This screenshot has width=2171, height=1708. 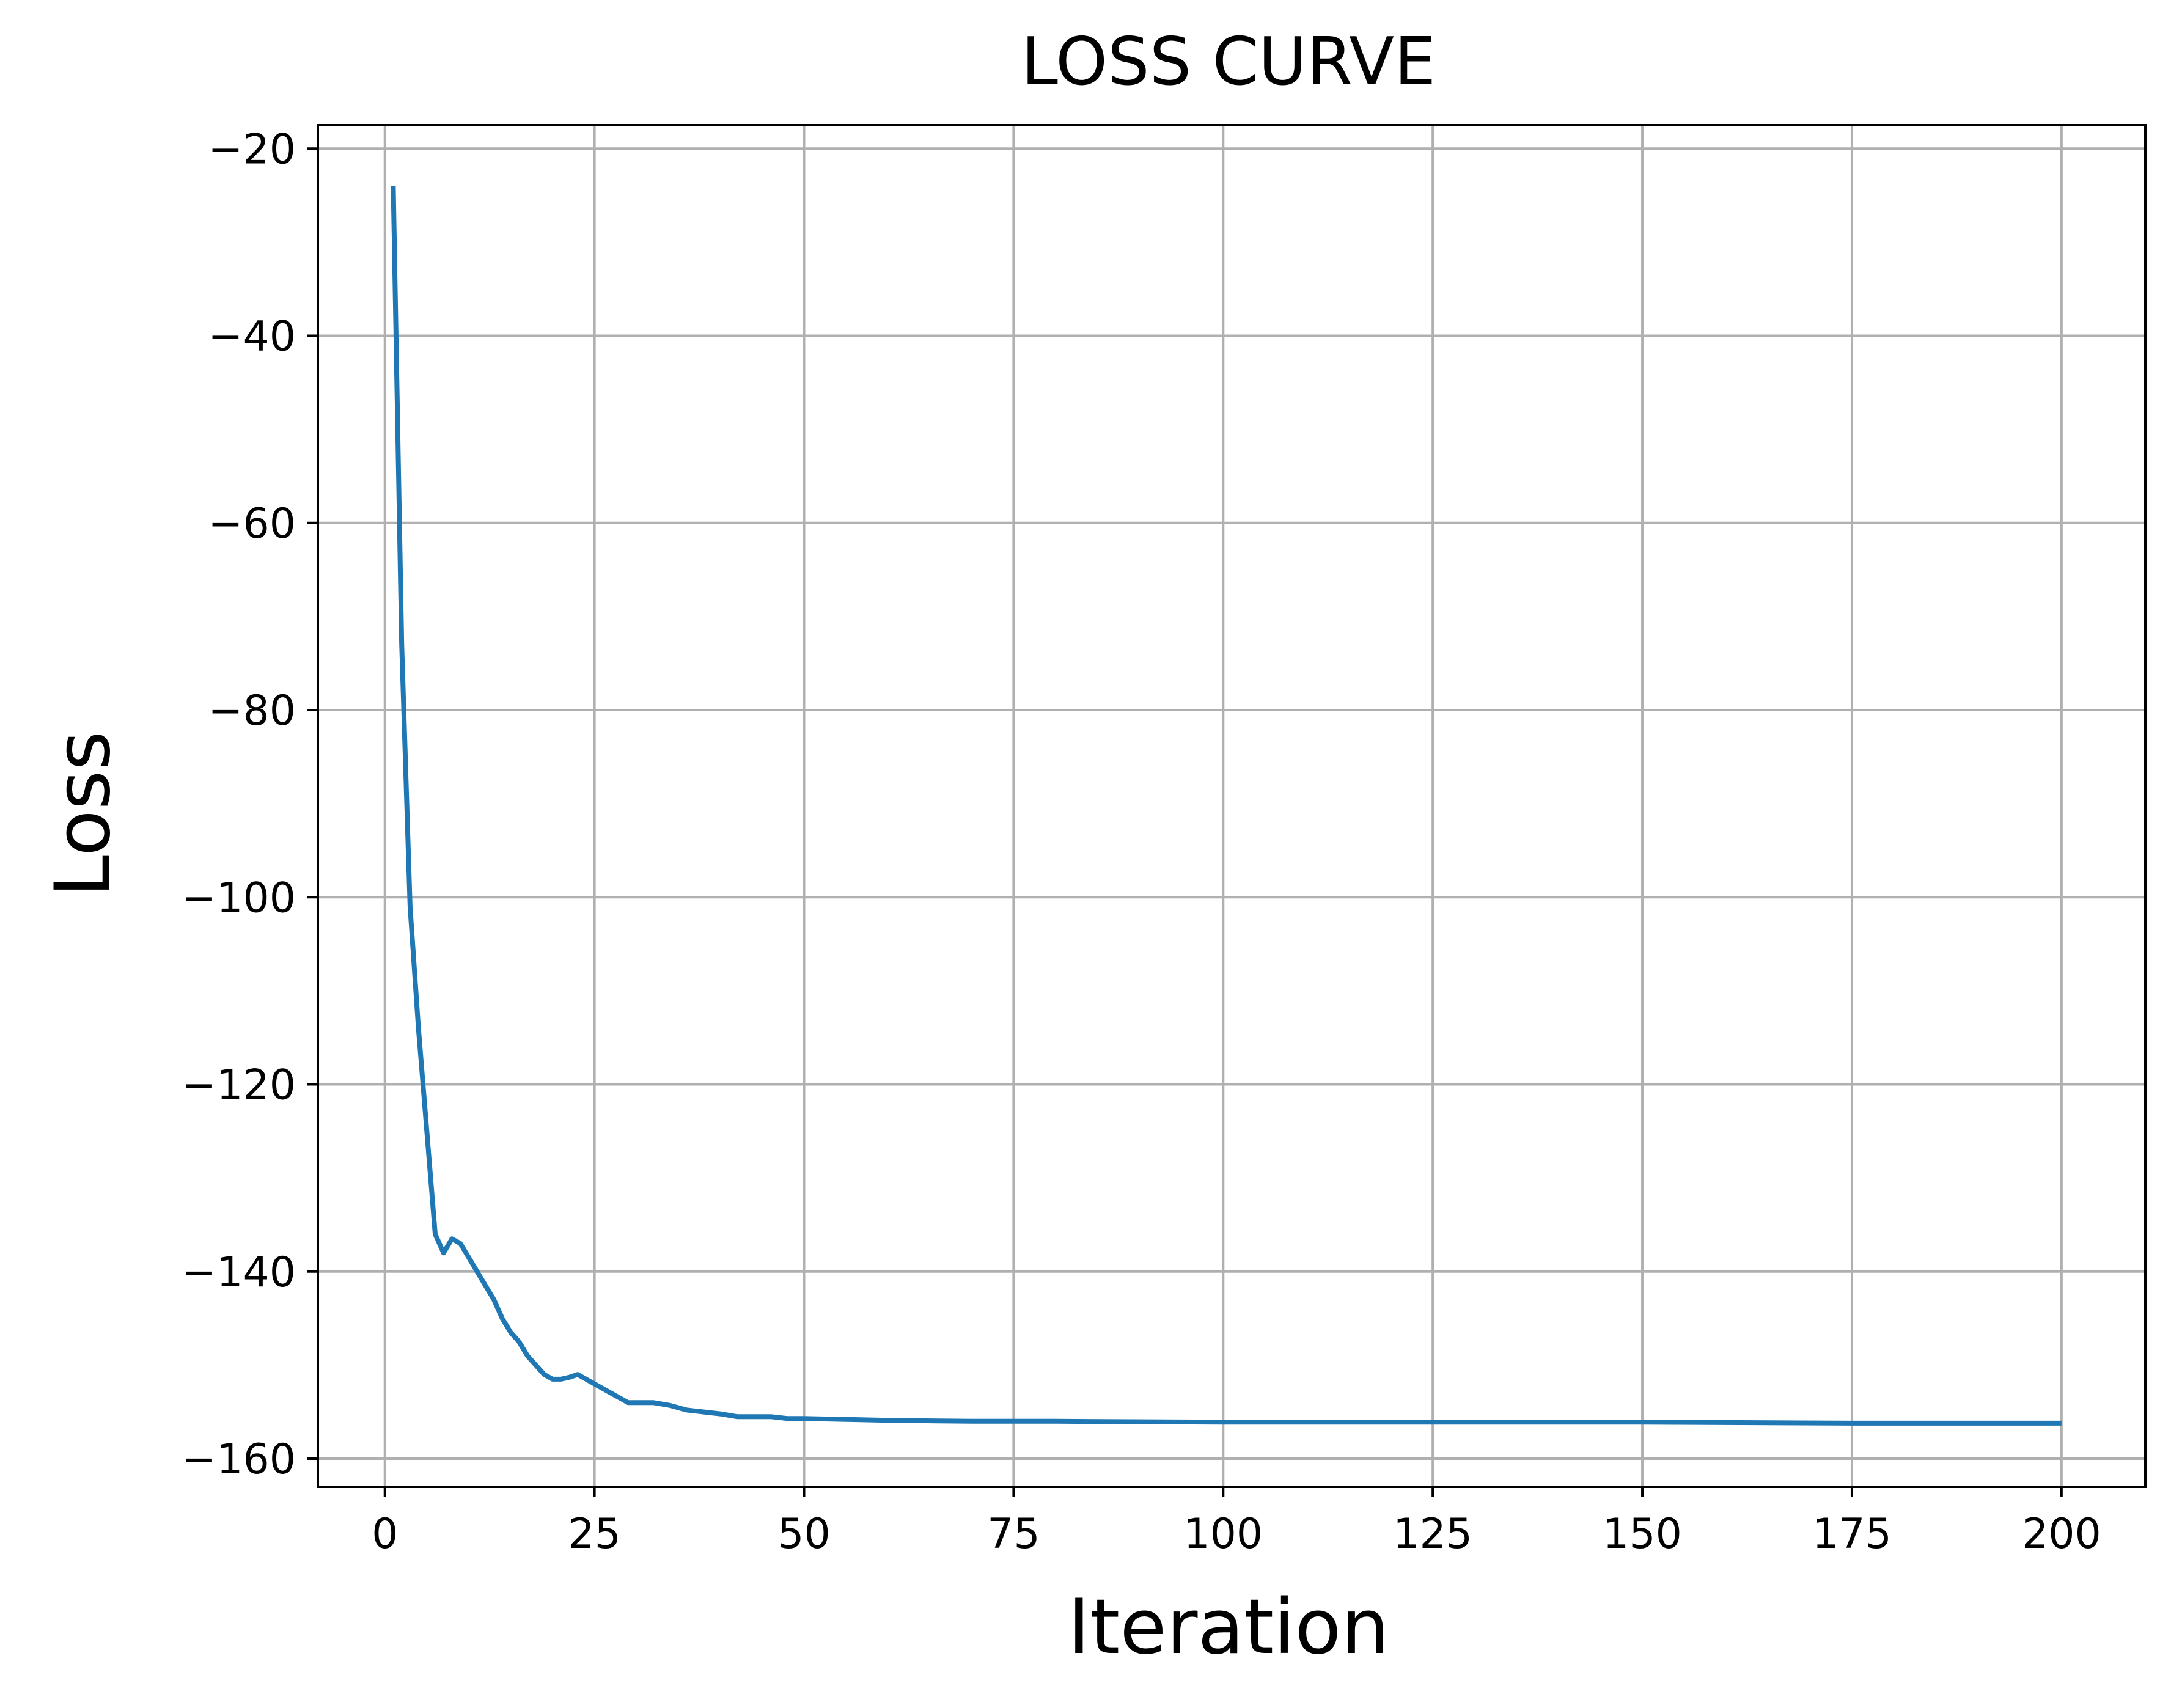 I want to click on x-tick-label: 125, so click(x=1432, y=1534).